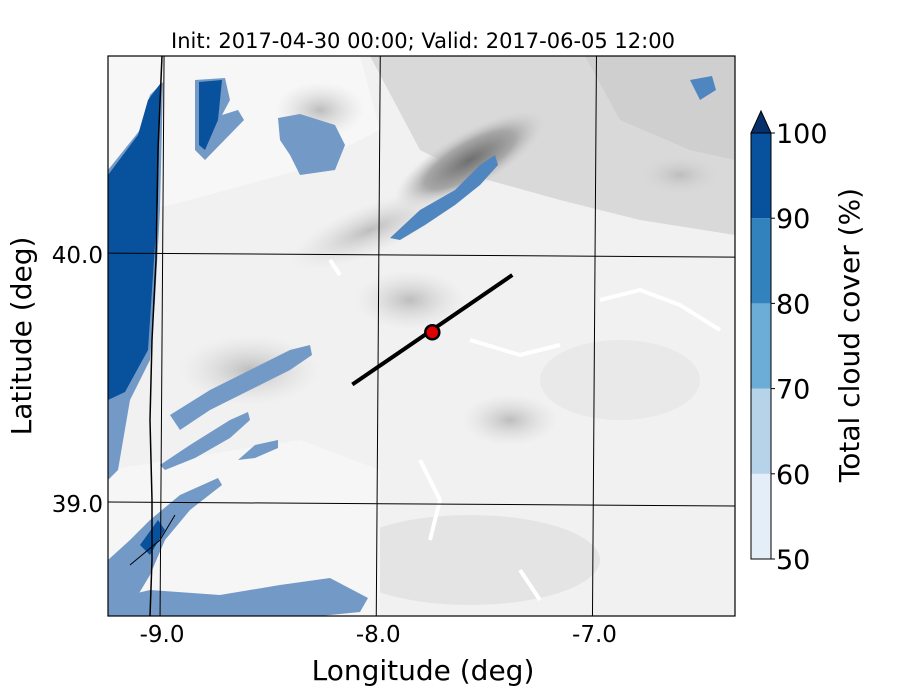  Describe the element at coordinates (793, 560) in the screenshot. I see `colorbar-tick-label-0: 50` at that location.